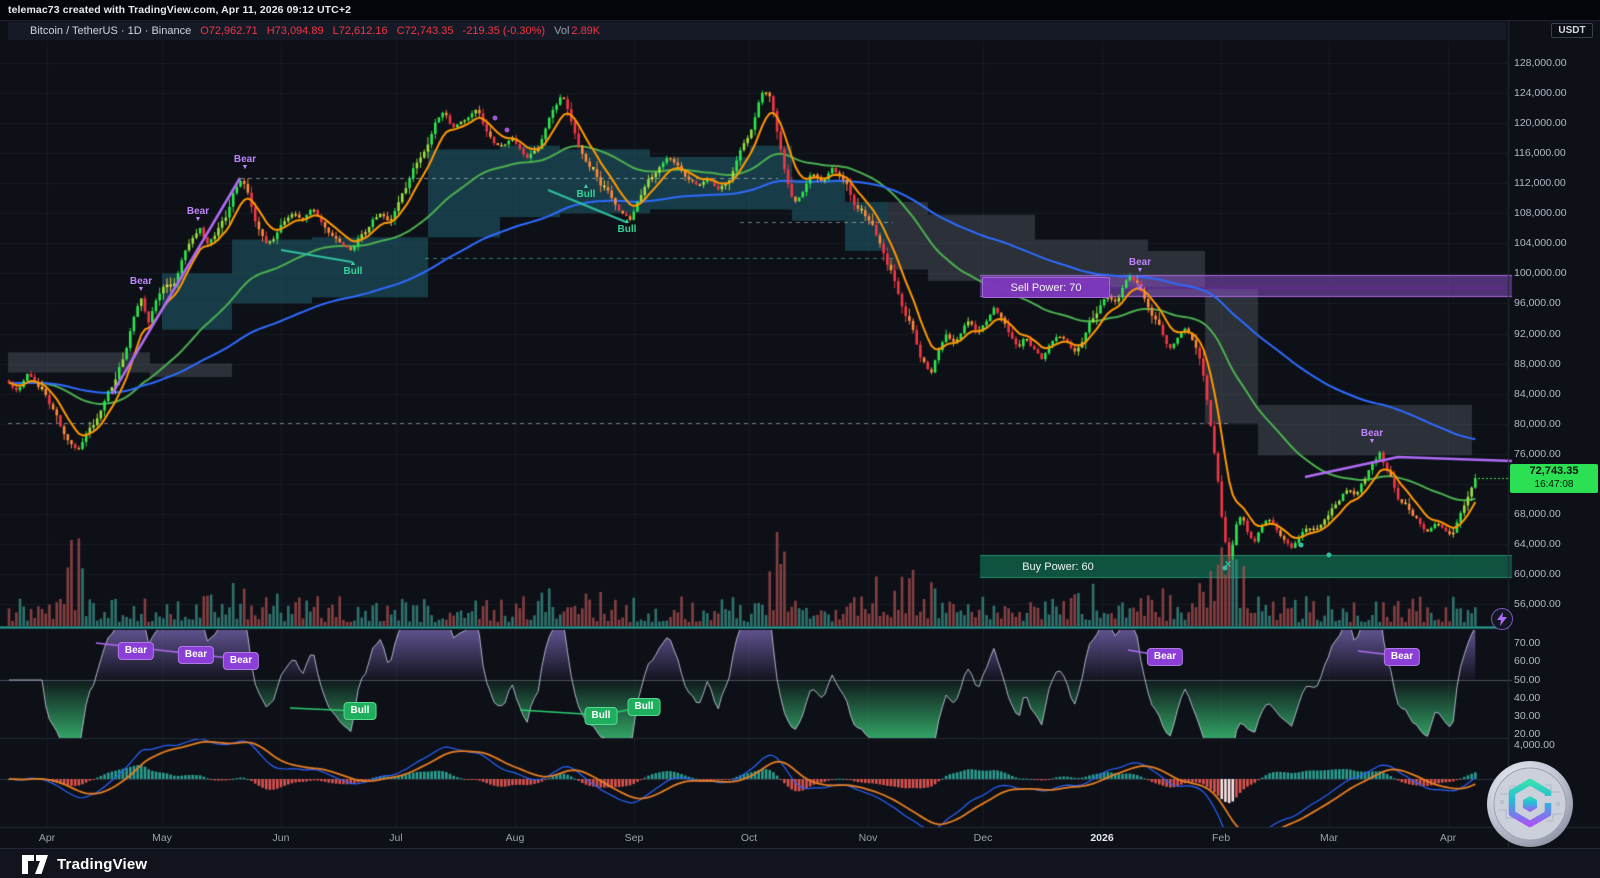  What do you see at coordinates (1537, 363) in the screenshot?
I see `price-axis-label: 88,000.00` at bounding box center [1537, 363].